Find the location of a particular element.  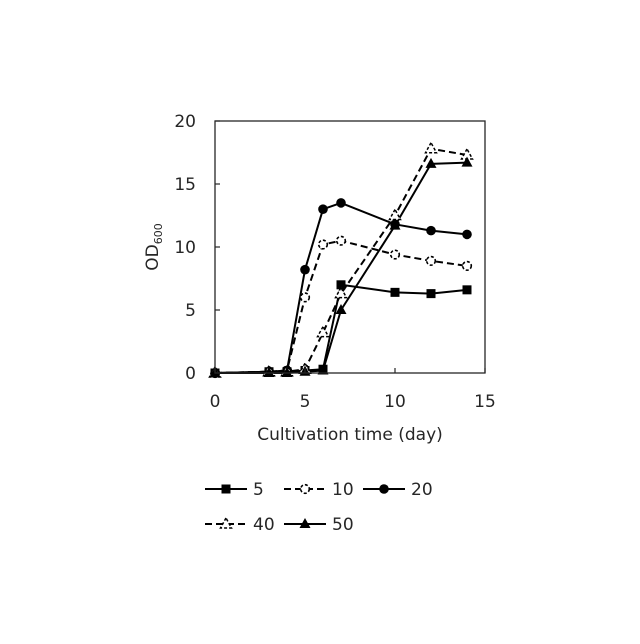

x-tick-label: 0 is located at coordinates (215, 402).